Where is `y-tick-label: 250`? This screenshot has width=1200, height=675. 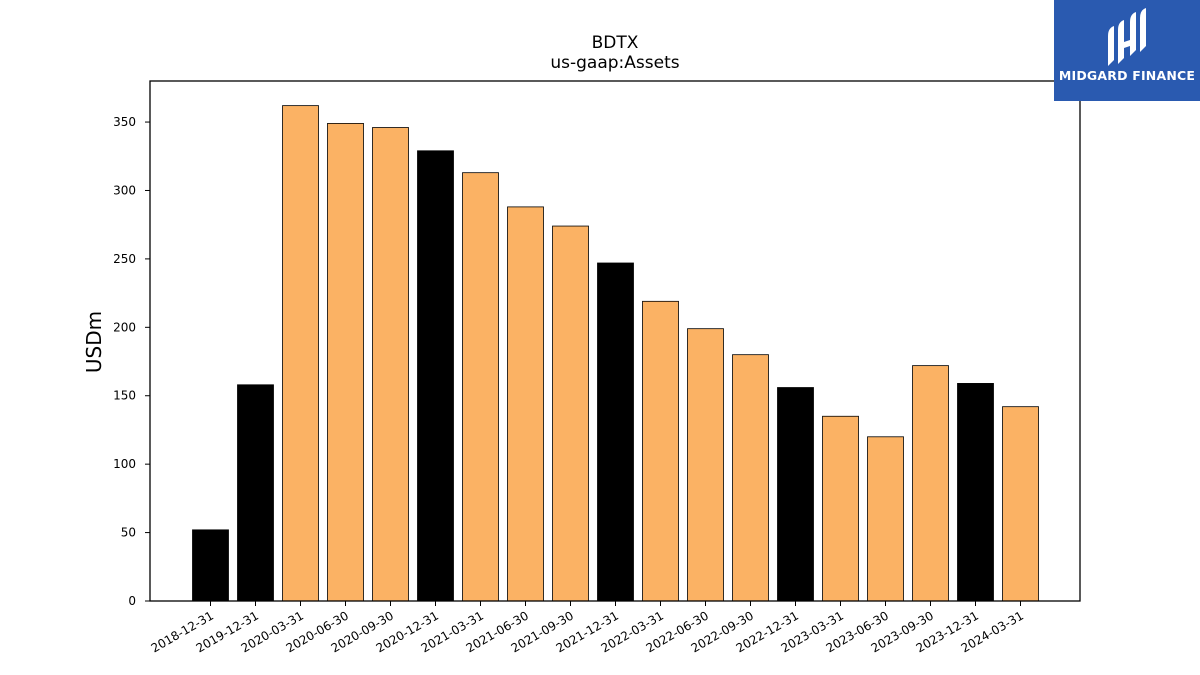 y-tick-label: 250 is located at coordinates (124, 259).